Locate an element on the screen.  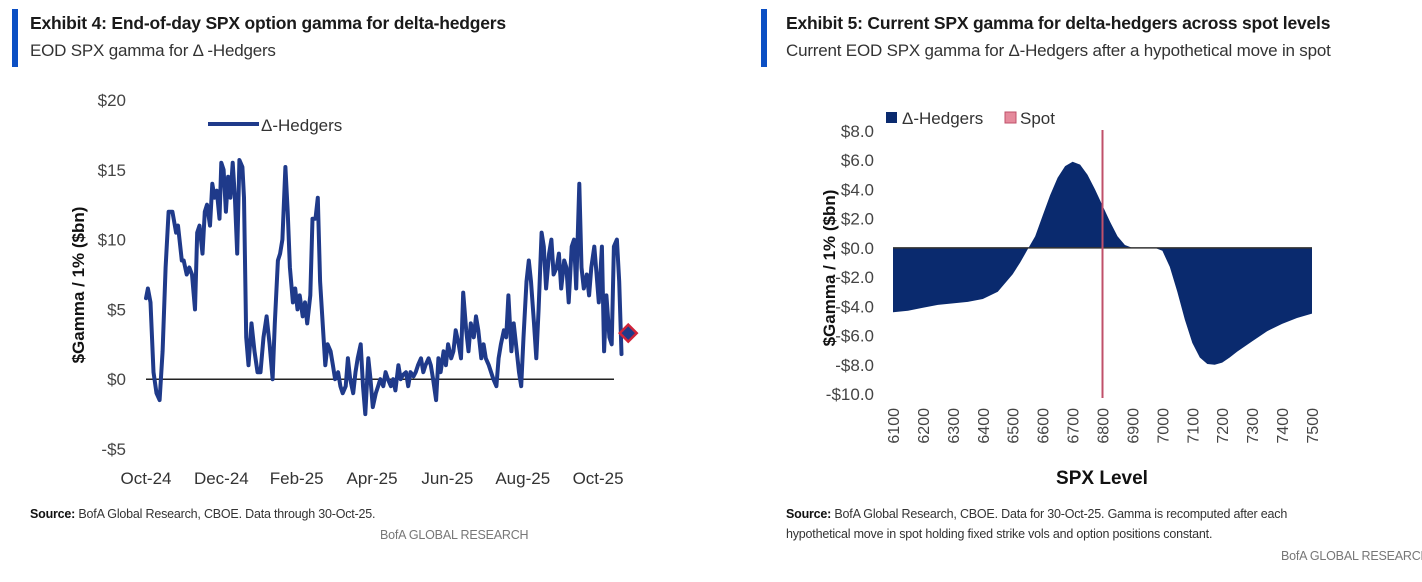
x-tick-label: 6100 is located at coordinates (894, 426).